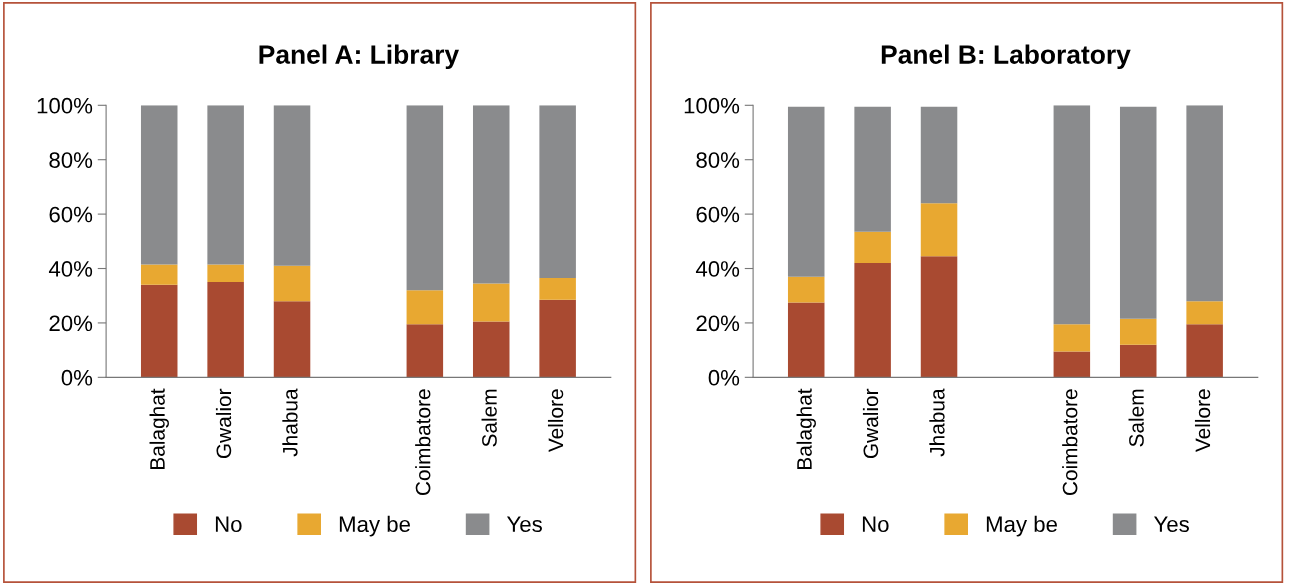 This screenshot has width=1294, height=585. What do you see at coordinates (1006, 57) in the screenshot?
I see `chart-title: Panel B: Laboratory` at bounding box center [1006, 57].